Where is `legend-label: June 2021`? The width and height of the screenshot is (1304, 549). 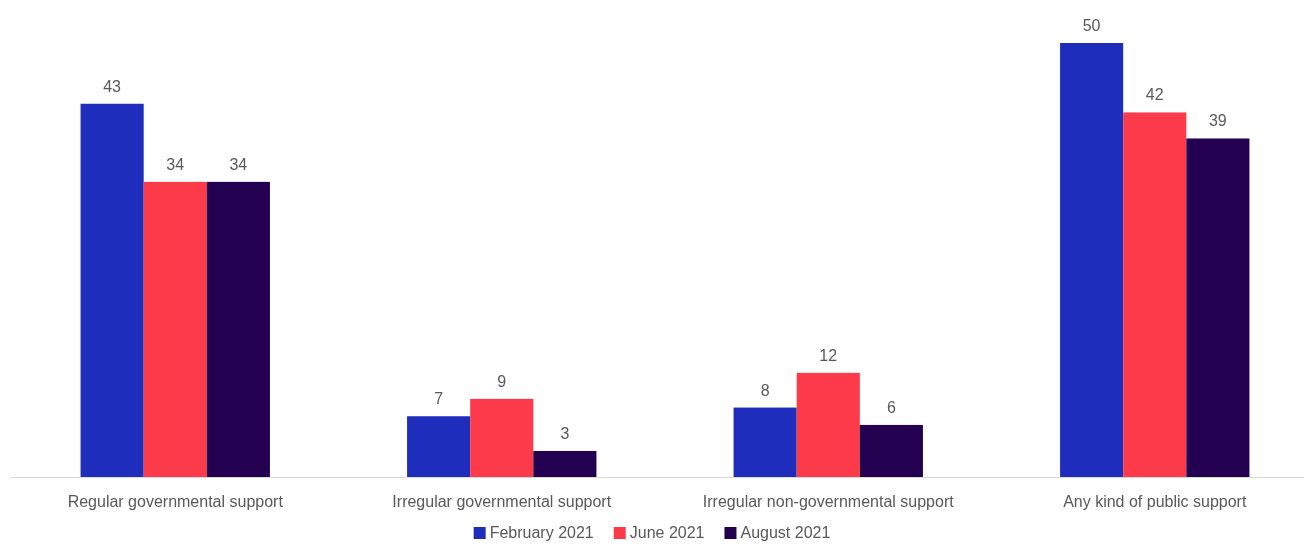
legend-label: June 2021 is located at coordinates (667, 532).